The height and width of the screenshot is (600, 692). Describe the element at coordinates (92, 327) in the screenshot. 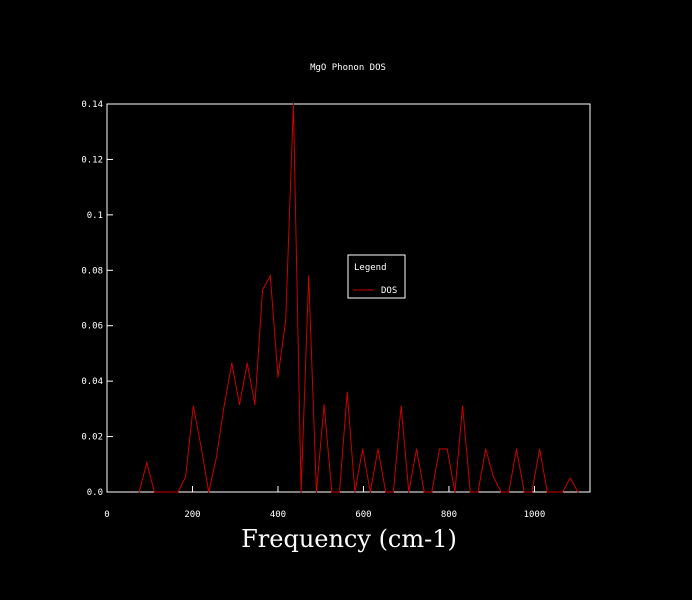

I see `y-tick-label: 0.06` at that location.